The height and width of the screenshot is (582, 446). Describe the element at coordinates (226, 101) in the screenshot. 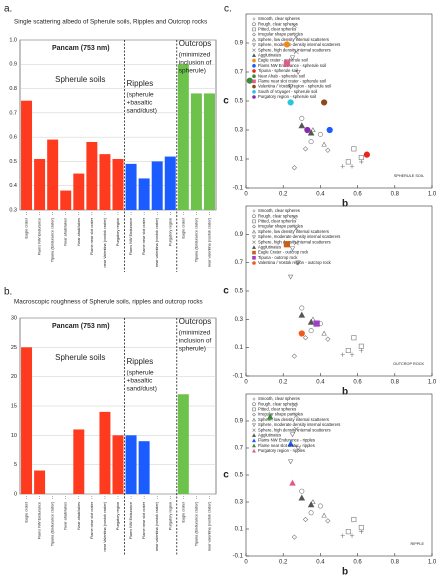

I see `y-axis-label: c` at that location.